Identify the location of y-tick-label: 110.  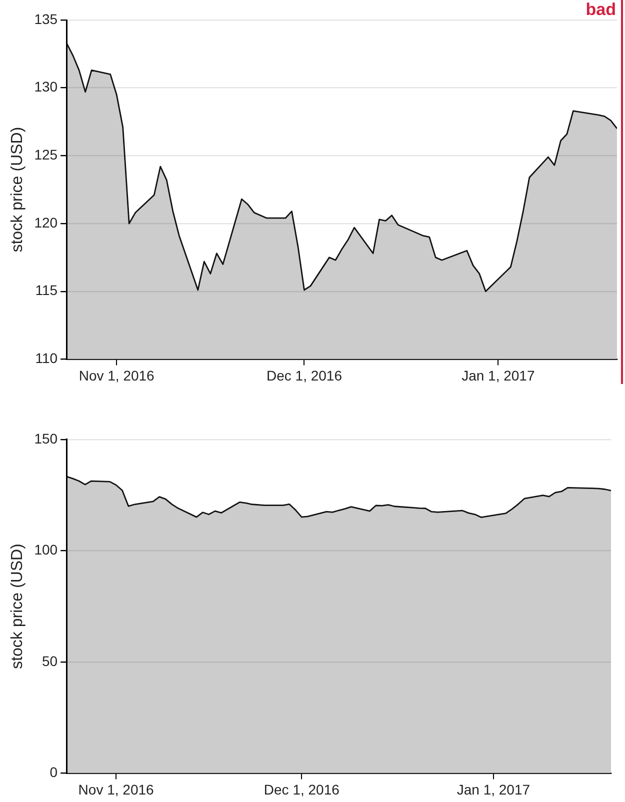
(46, 358).